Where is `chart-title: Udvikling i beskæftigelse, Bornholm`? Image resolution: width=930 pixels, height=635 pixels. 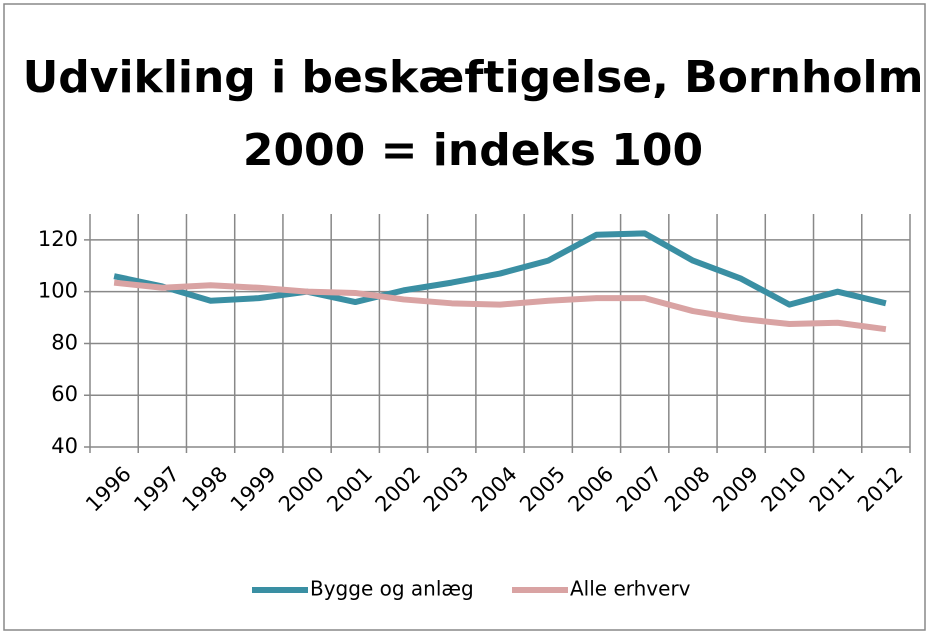
chart-title: Udvikling i beskæftigelse, Bornholm is located at coordinates (473, 77).